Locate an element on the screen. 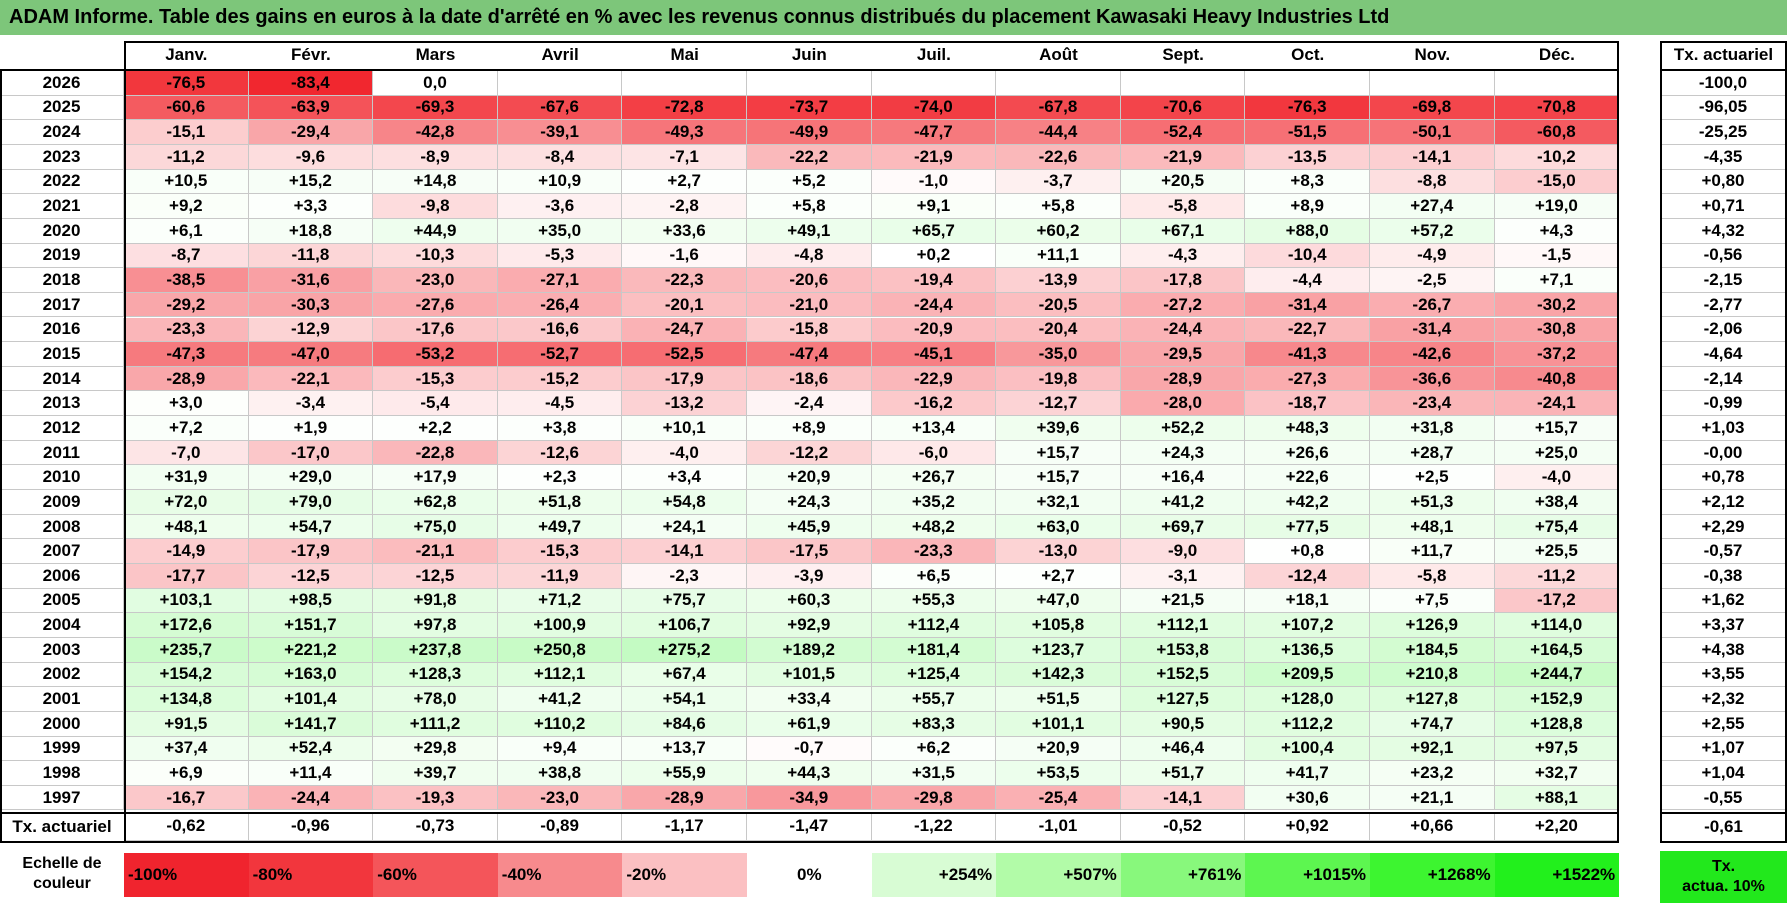  column-header: Juin is located at coordinates (809, 54).